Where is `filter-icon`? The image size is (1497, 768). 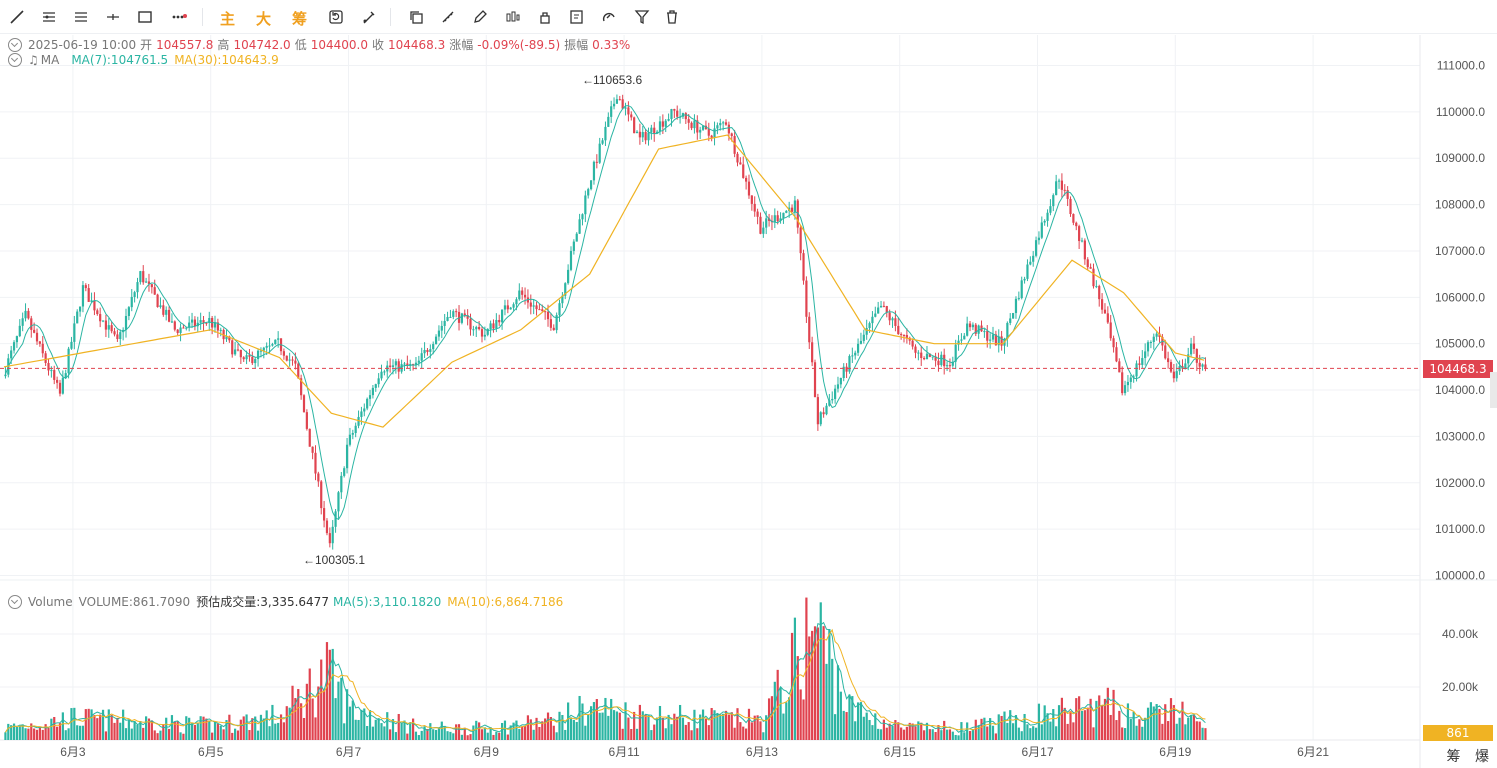 filter-icon is located at coordinates (642, 17).